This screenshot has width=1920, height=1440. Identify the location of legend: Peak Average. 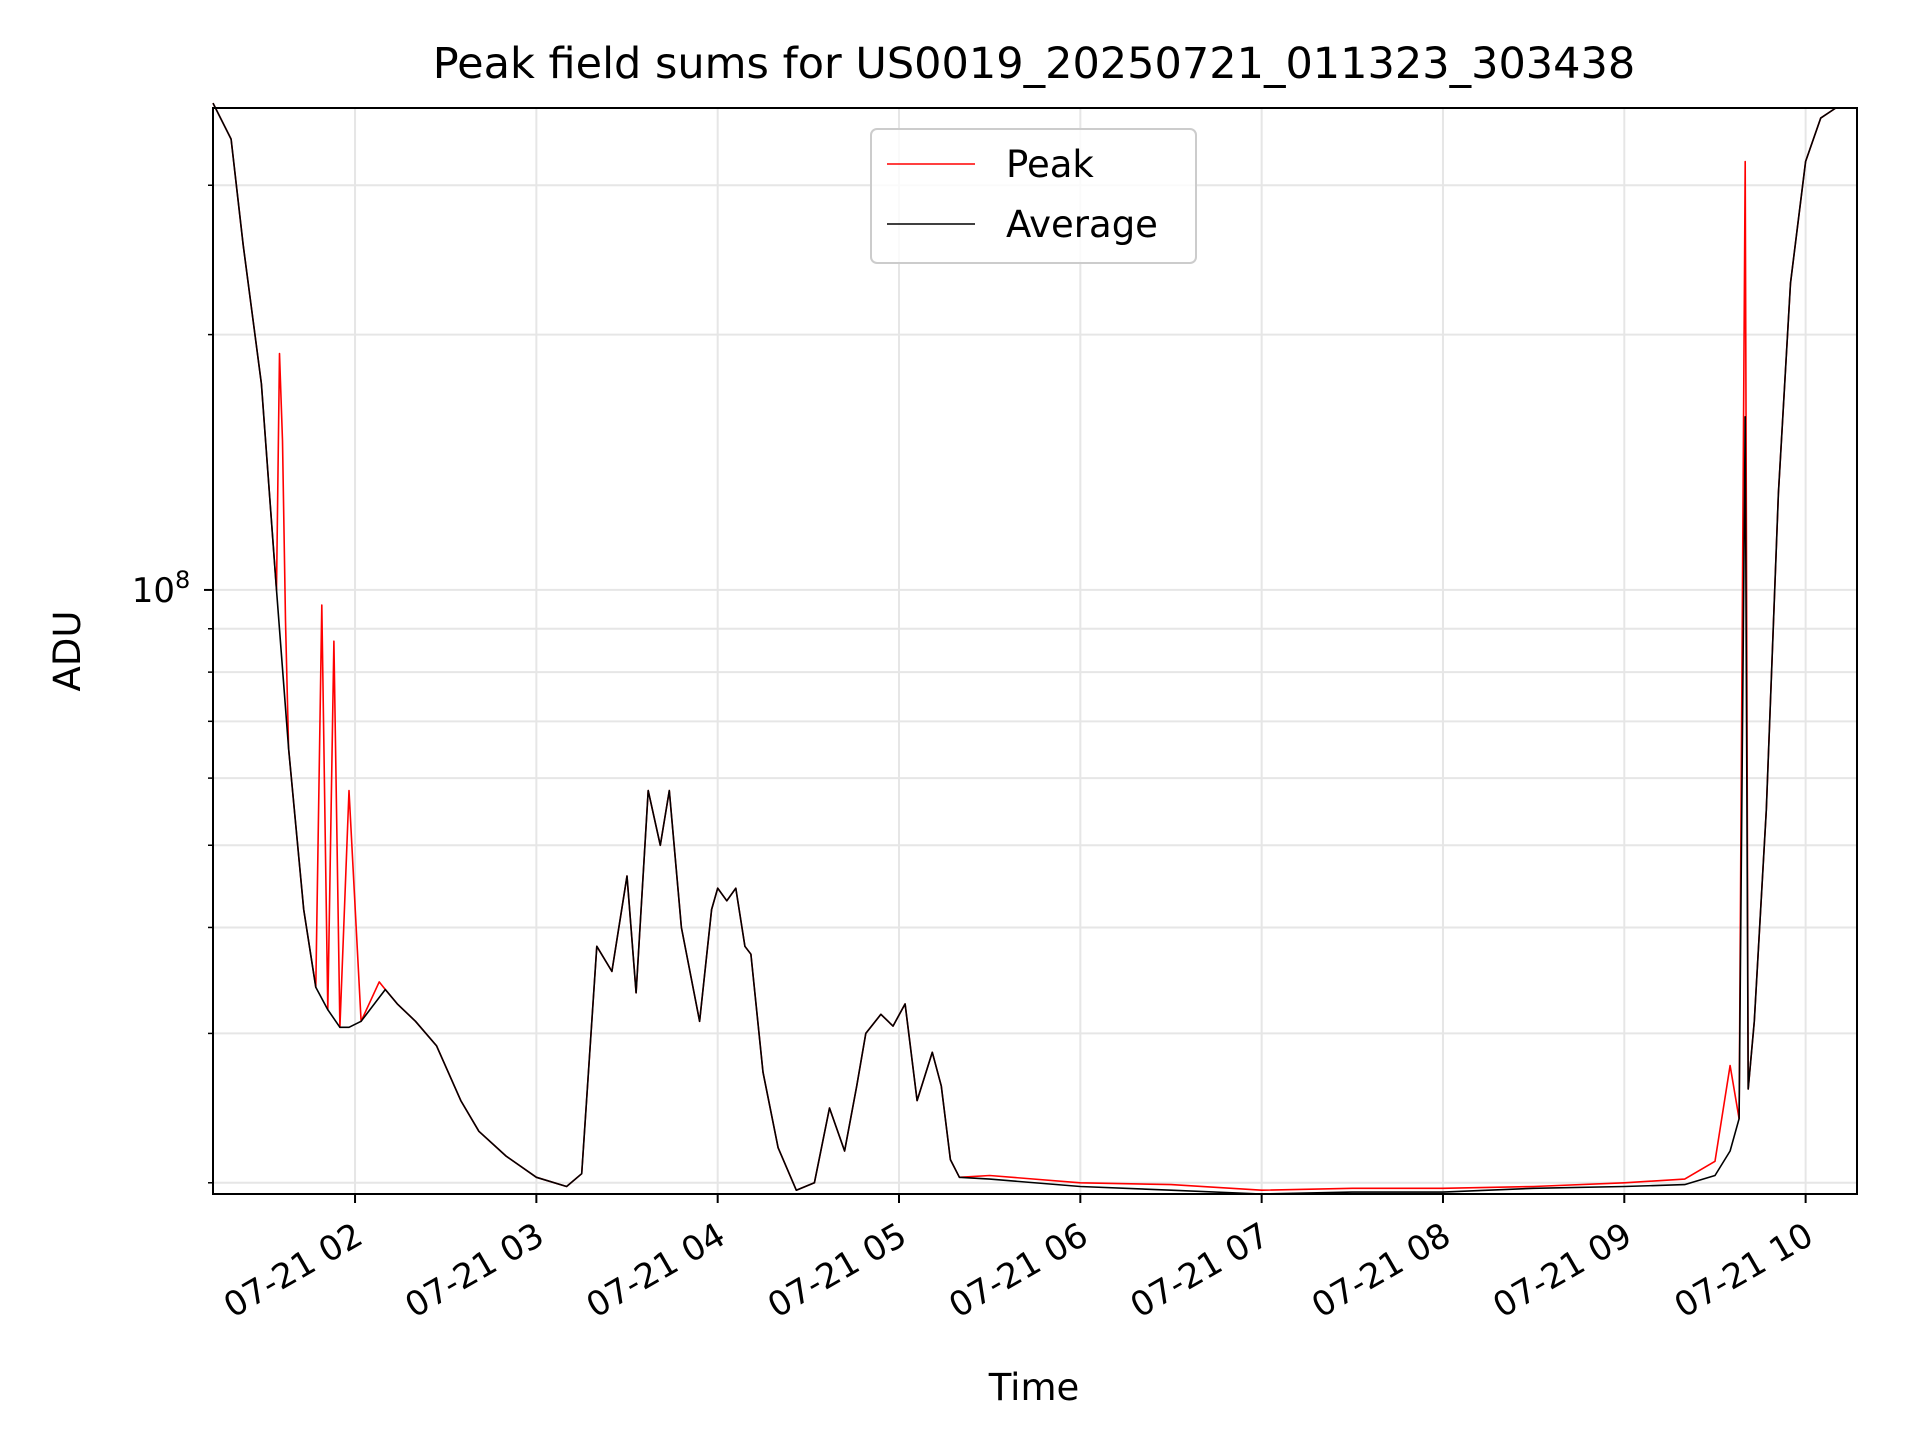
(1033, 196).